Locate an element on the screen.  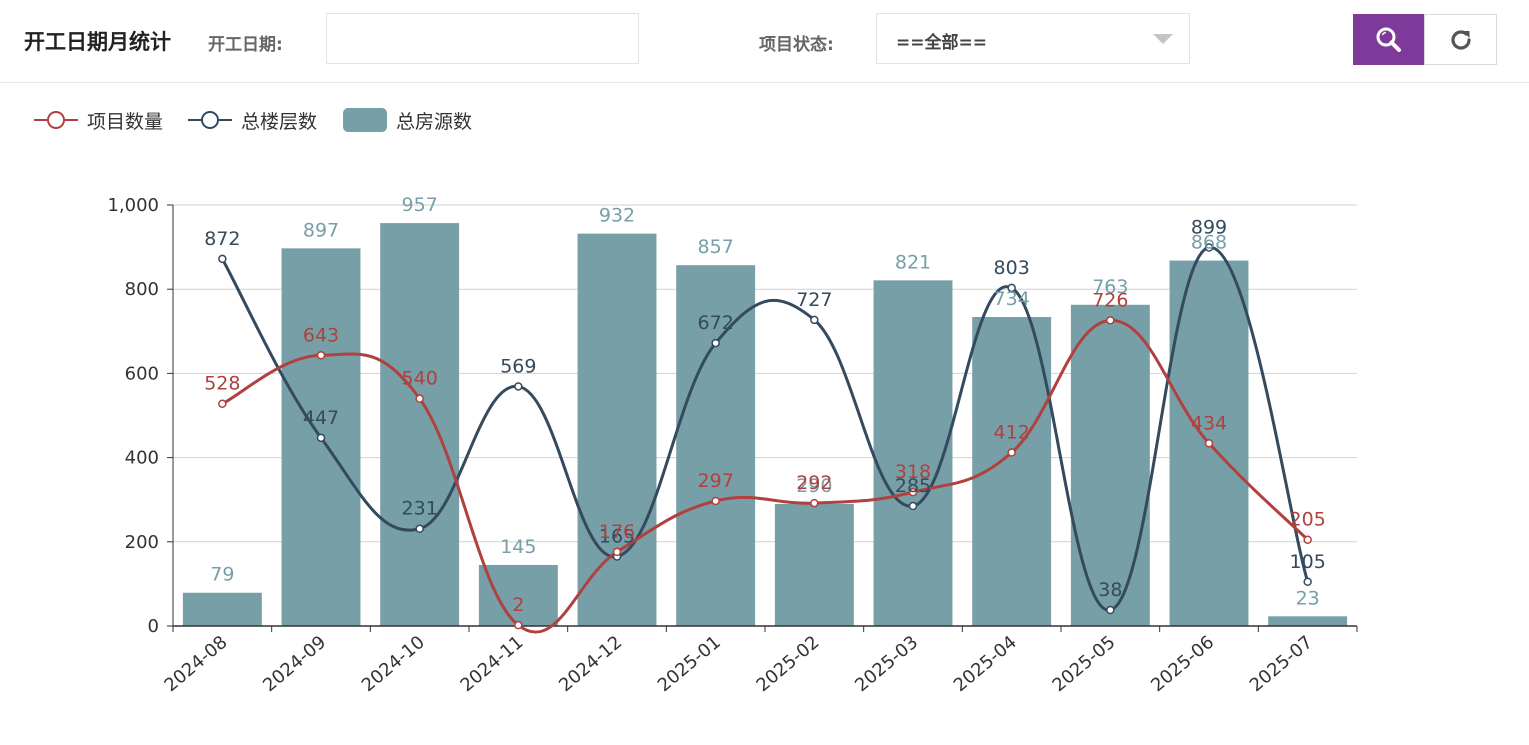
data-label-floors: 872 is located at coordinates (222, 239).